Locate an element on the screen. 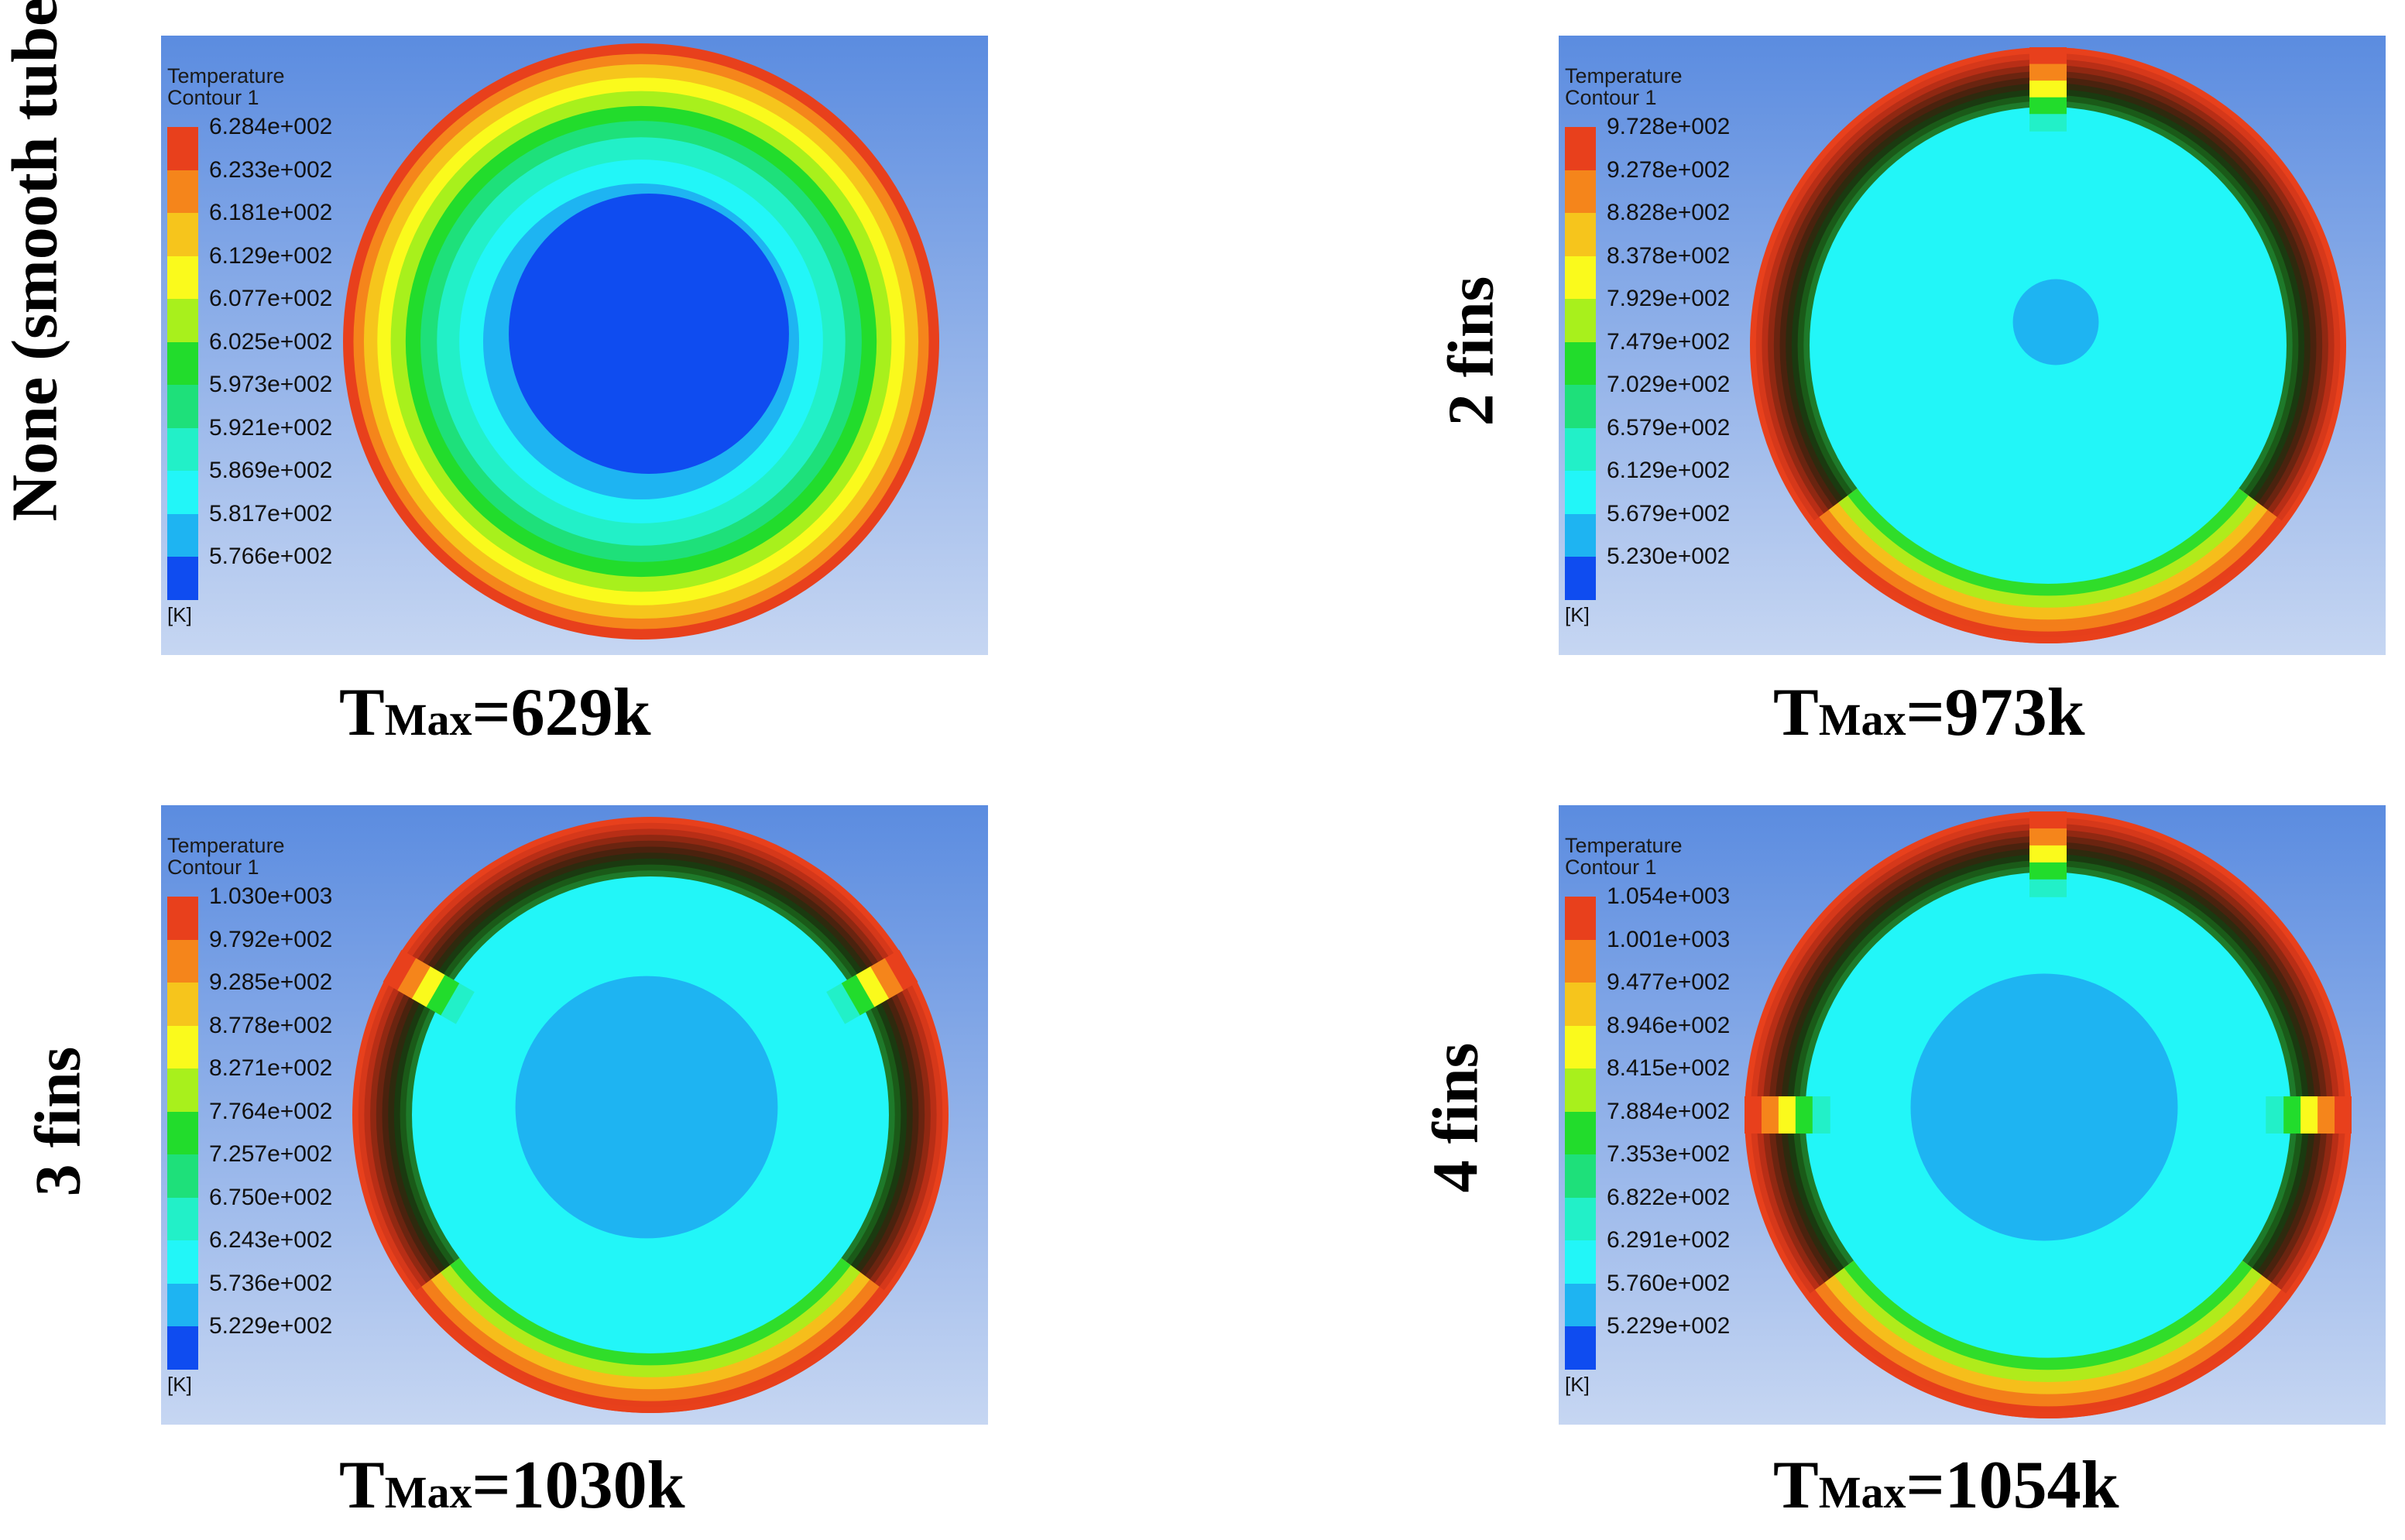  legend-value-label: 5.736e+002 is located at coordinates (271, 1283).